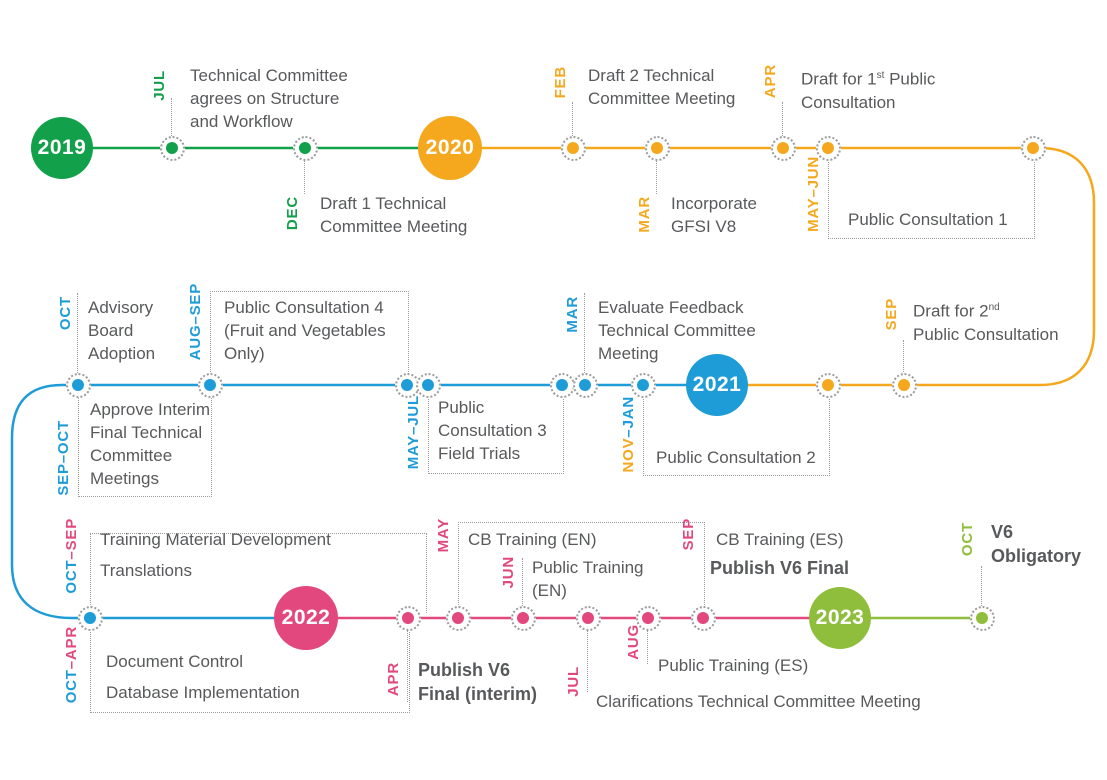 Image resolution: width=1107 pixels, height=780 pixels. What do you see at coordinates (588, 579) in the screenshot?
I see `event-text-public-training-en: Public Training (EN)` at bounding box center [588, 579].